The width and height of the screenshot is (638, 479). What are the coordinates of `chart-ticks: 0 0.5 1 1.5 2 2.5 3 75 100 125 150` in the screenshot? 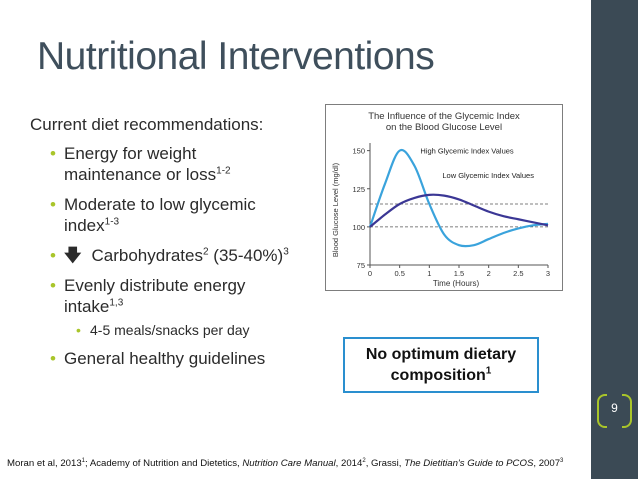 It's located at (451, 212).